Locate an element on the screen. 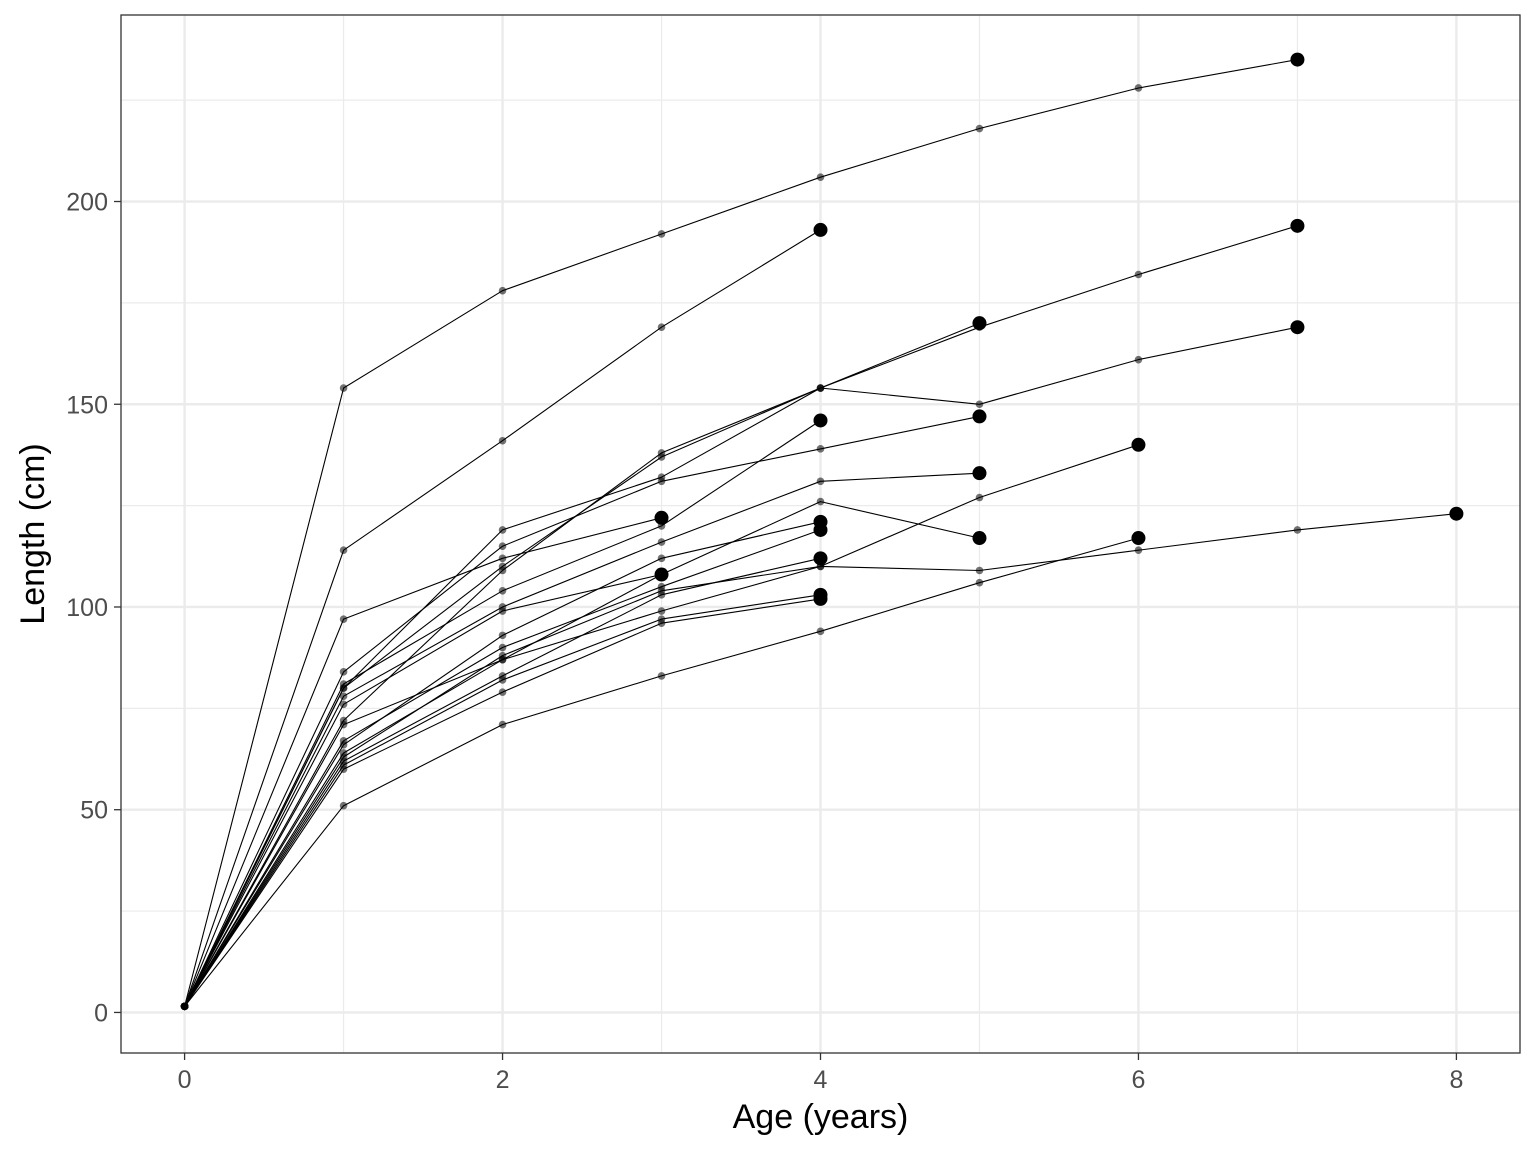 The width and height of the screenshot is (1536, 1152). y-tick-label: 200 is located at coordinates (87, 203).